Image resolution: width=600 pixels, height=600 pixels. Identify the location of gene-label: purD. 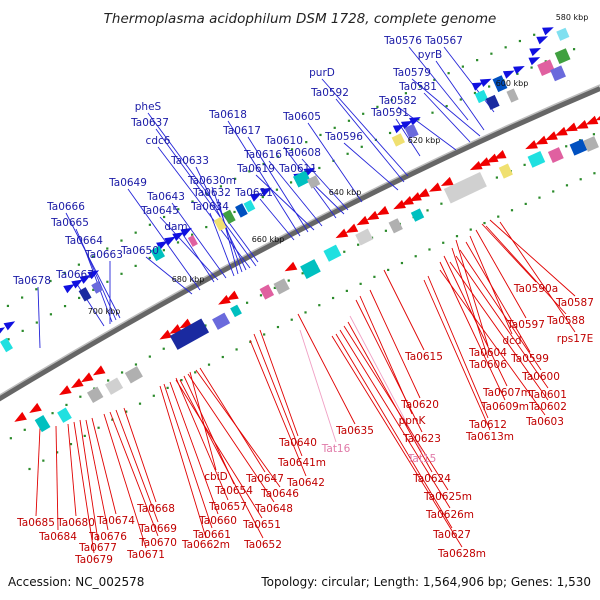
(322, 73).